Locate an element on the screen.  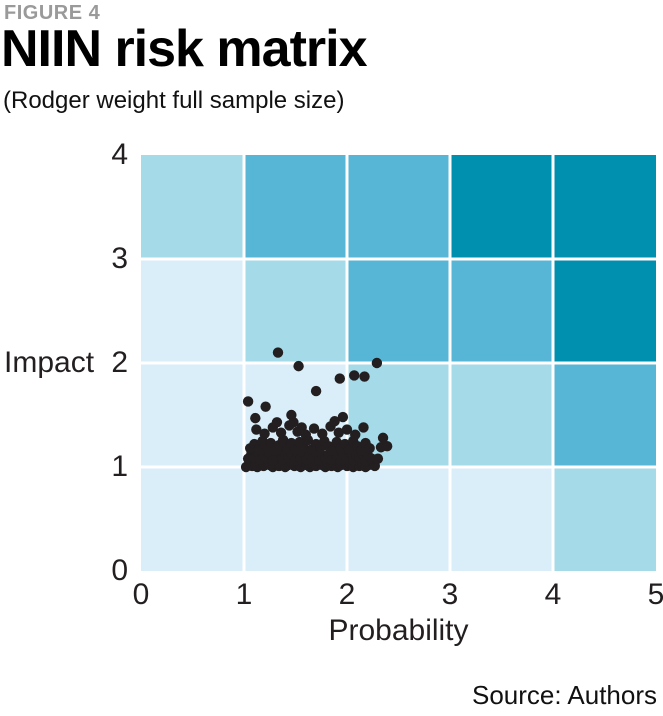
figure-subtitle: (Rodger weight full sample size) is located at coordinates (174, 100).